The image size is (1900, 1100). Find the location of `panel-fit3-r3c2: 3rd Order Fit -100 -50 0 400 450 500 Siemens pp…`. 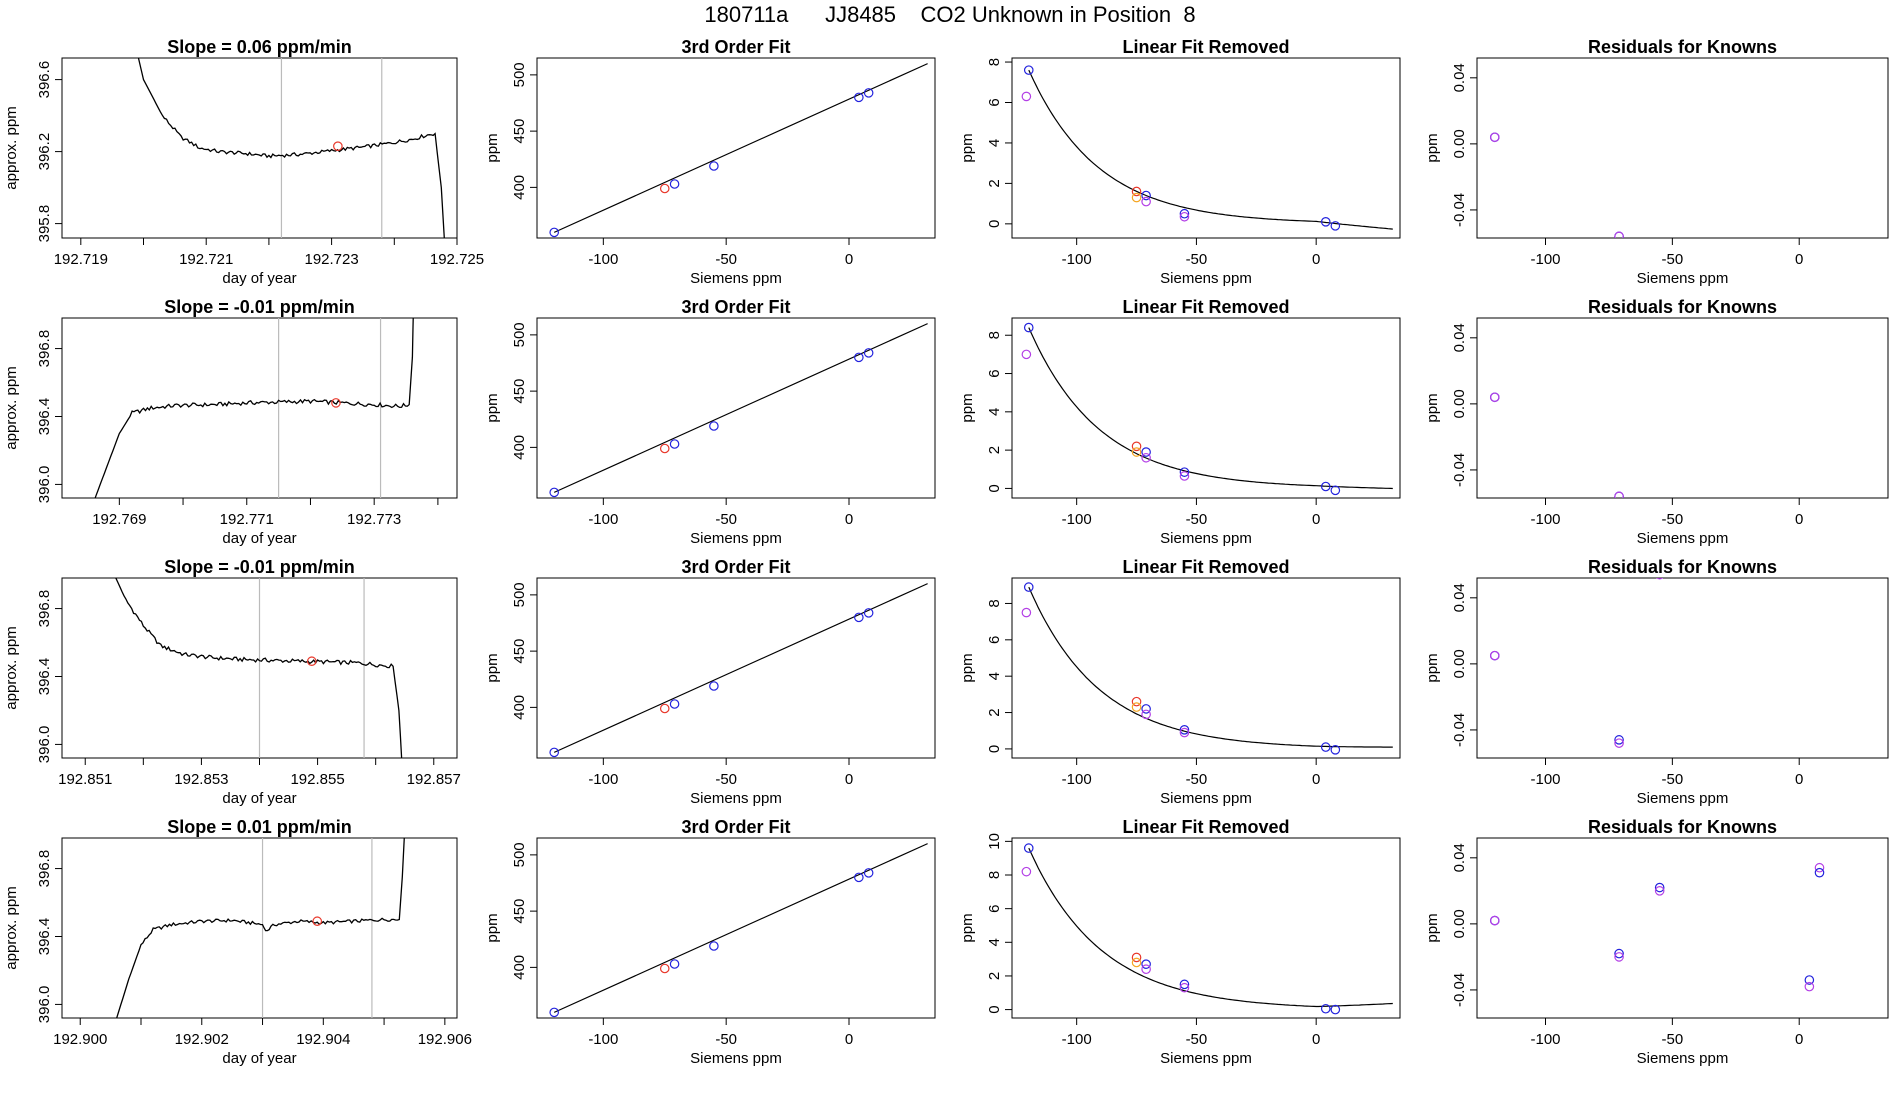

panel-fit3-r3c2: 3rd Order Fit -100 -50 0 400 450 500 Siemens pp… is located at coordinates (710, 682).